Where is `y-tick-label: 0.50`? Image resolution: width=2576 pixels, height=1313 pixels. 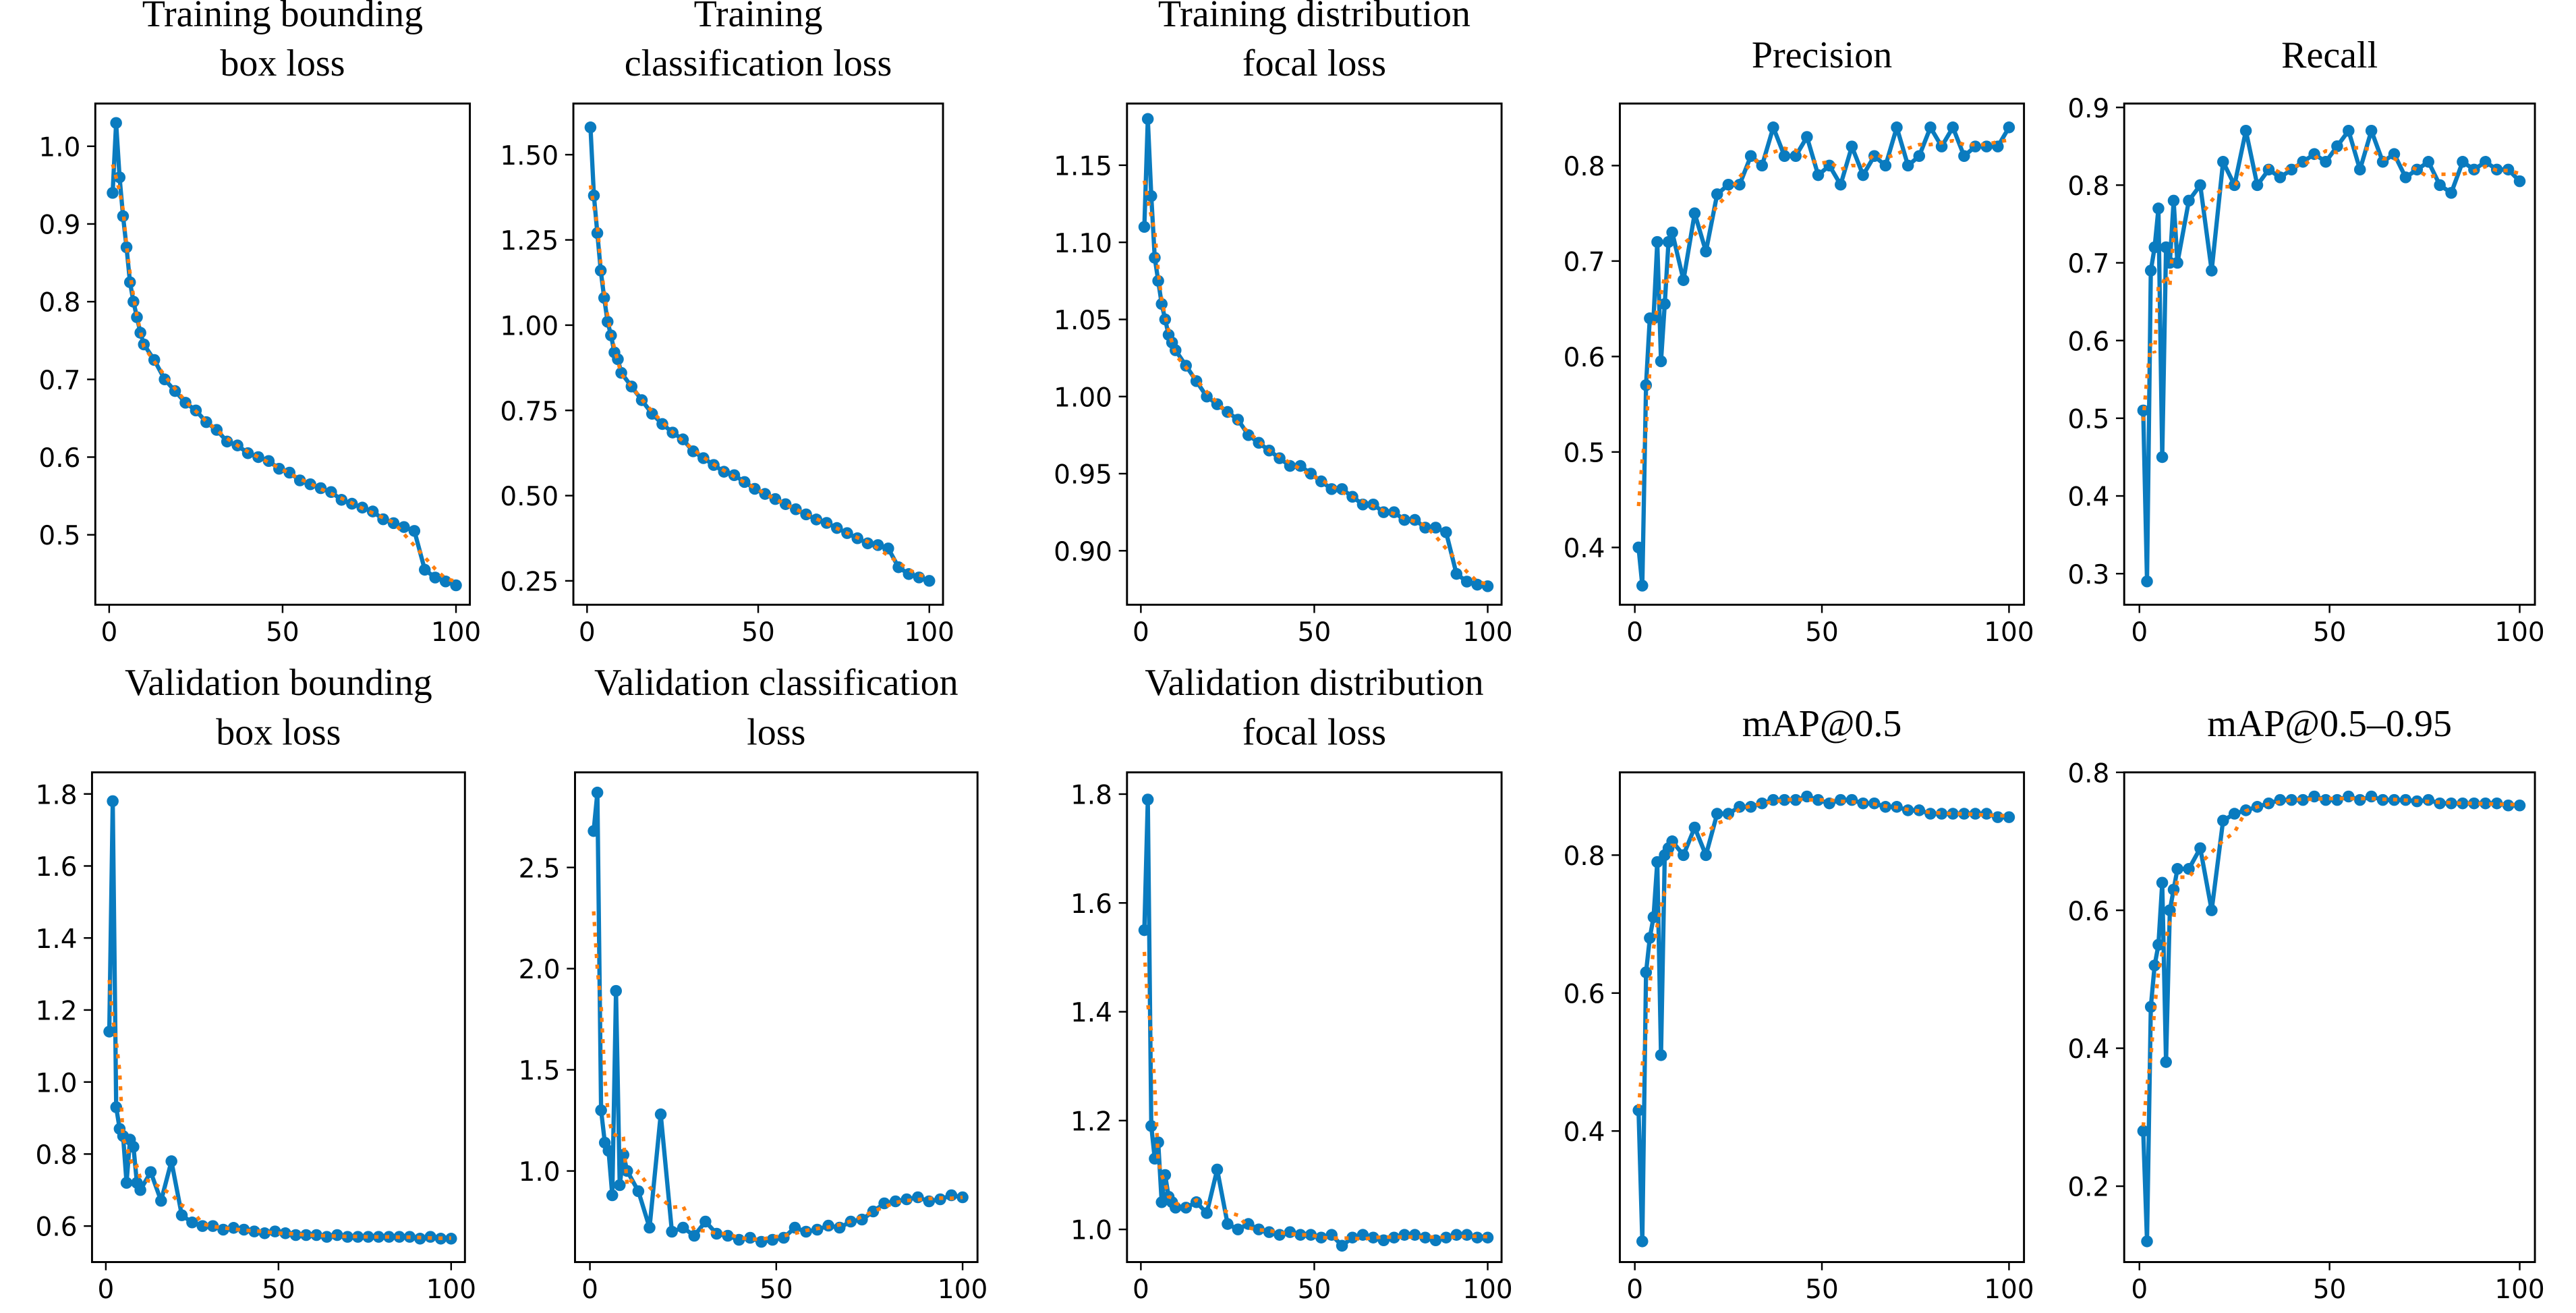
y-tick-label: 0.50 is located at coordinates (529, 497).